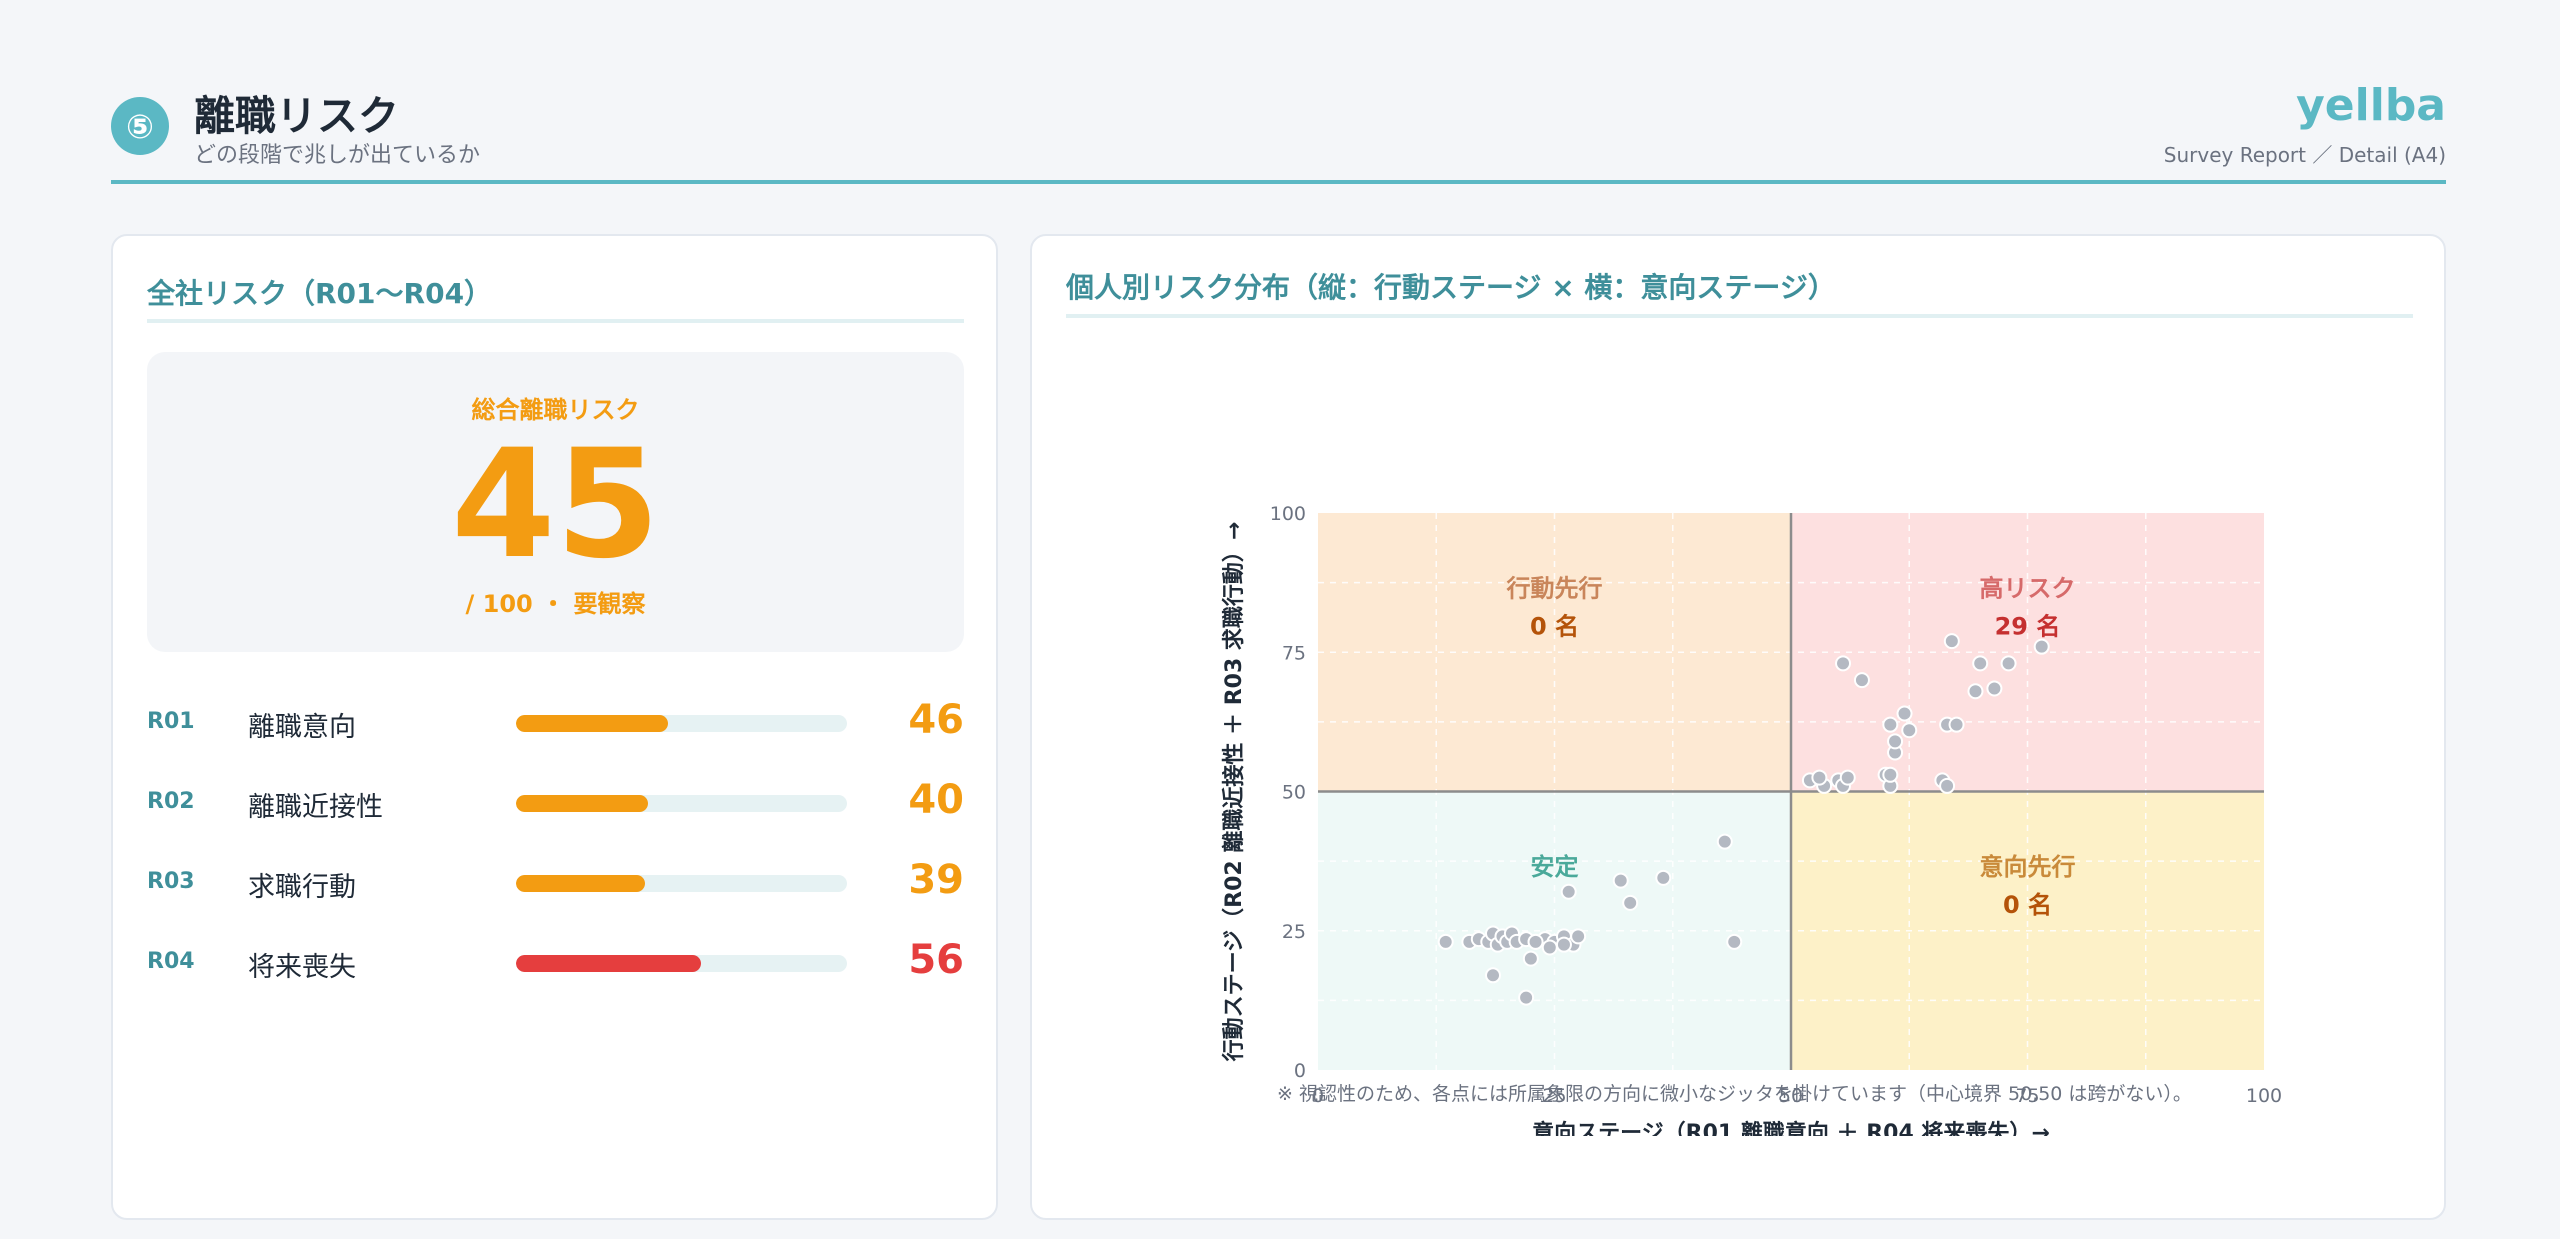 This screenshot has width=2560, height=1239. I want to click on y-tick-label: 0, so click(1300, 1071).